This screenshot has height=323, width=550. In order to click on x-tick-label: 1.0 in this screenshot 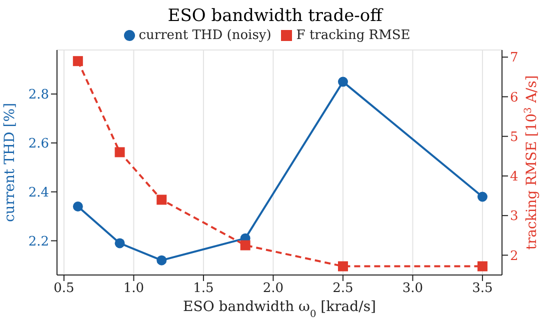, I will do `click(133, 288)`.